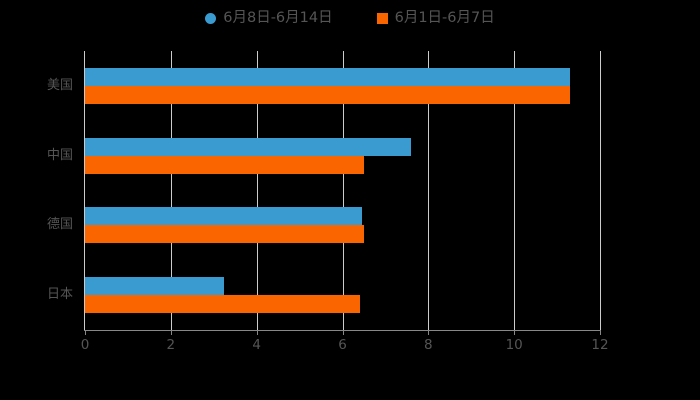 Image resolution: width=700 pixels, height=400 pixels. I want to click on x-axis-line, so click(342, 330).